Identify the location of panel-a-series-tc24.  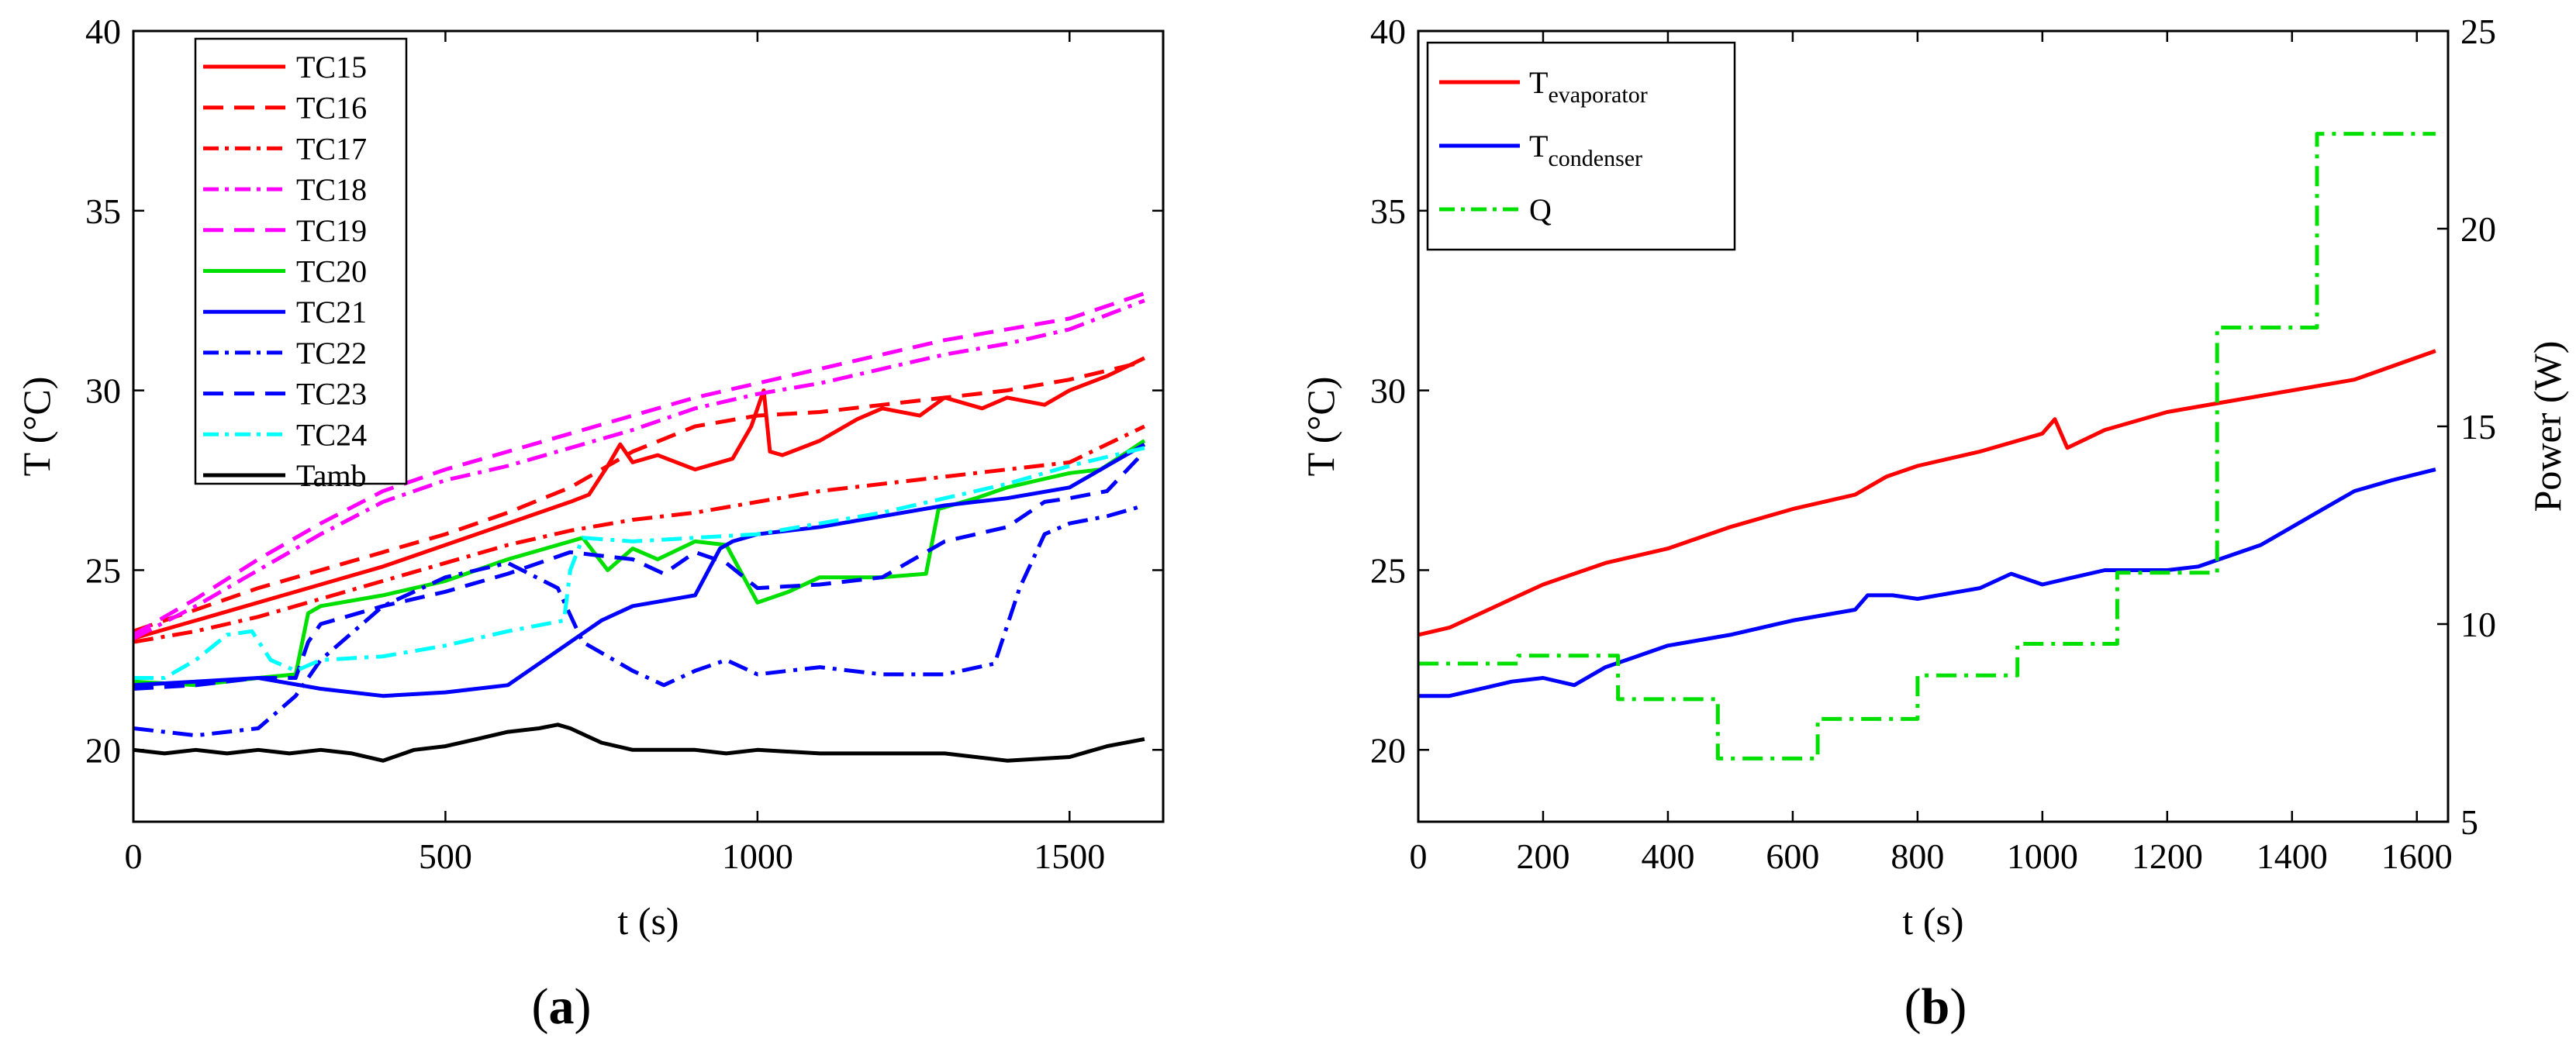
(639, 563).